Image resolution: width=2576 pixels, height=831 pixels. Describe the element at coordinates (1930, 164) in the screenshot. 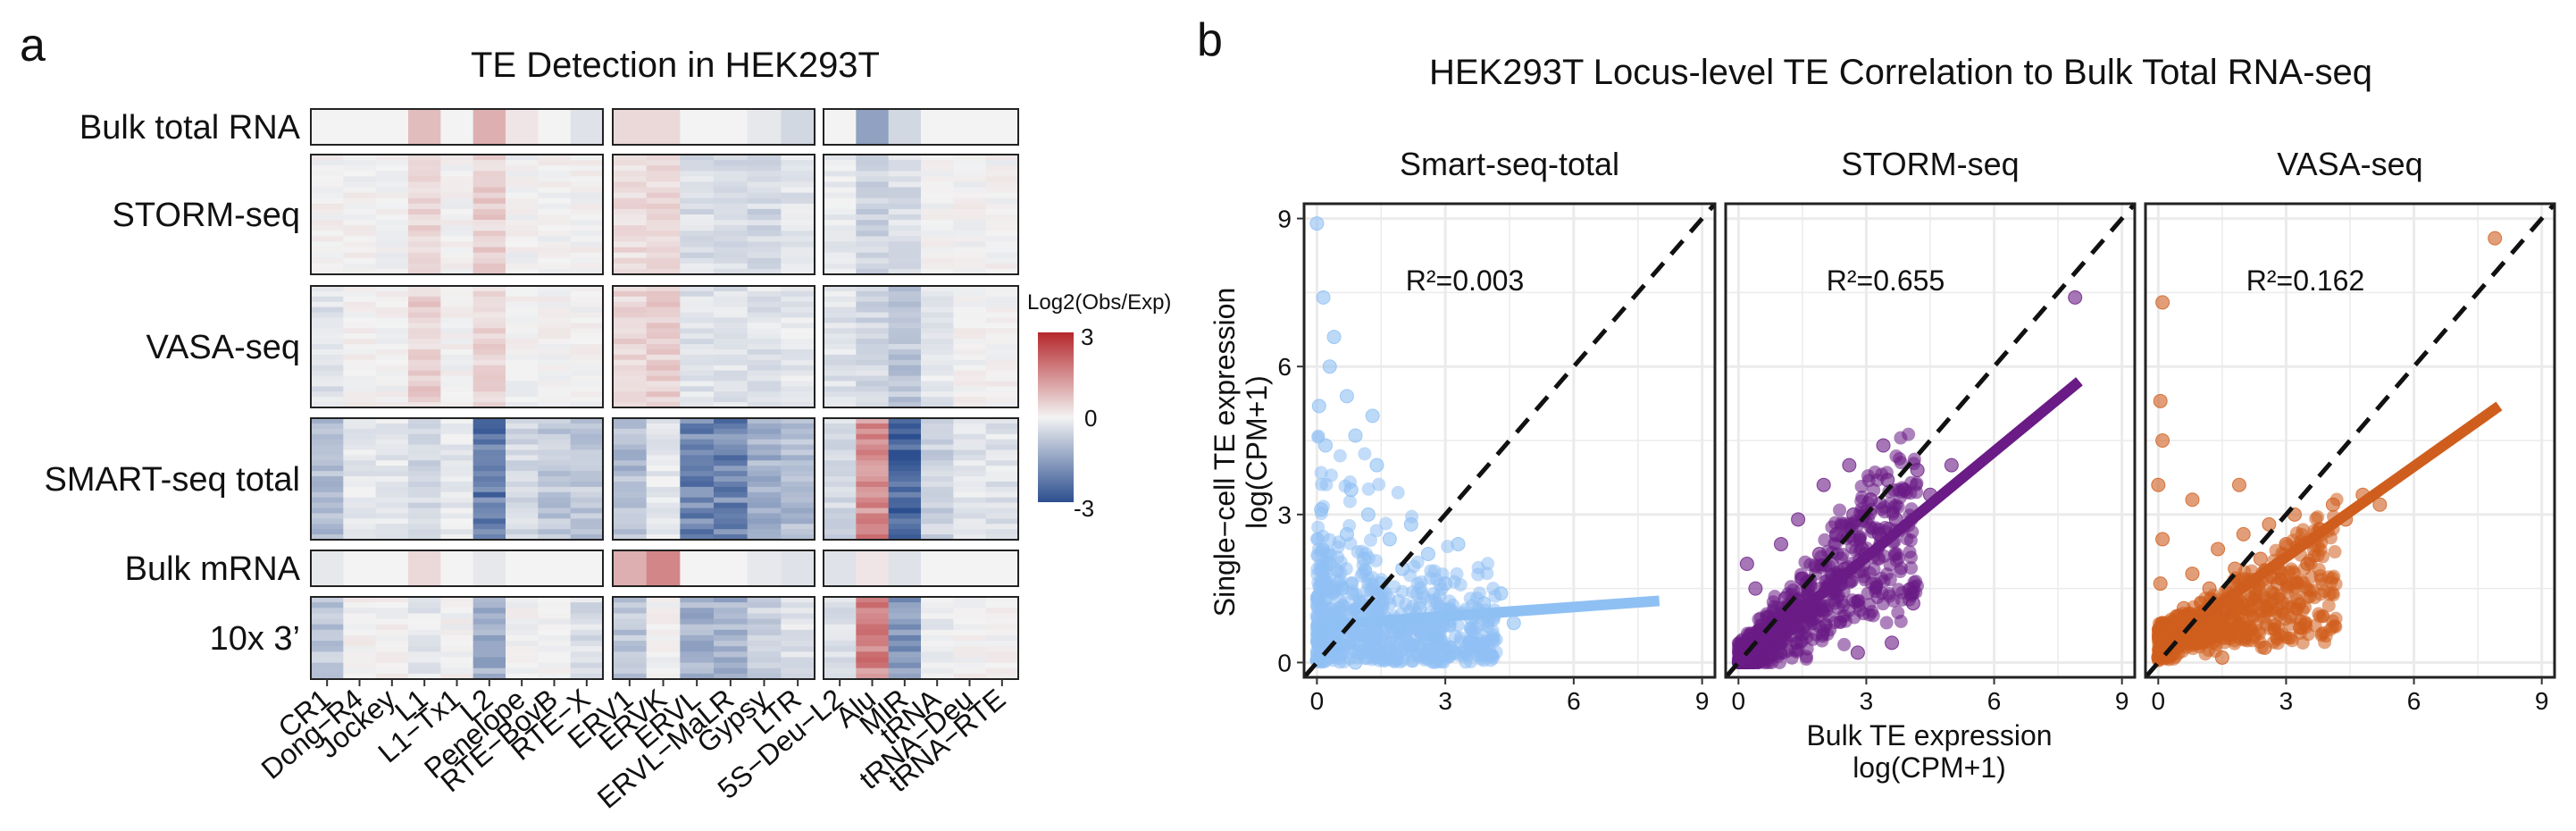

I see `scatter-panel-title: STORM-seq` at that location.